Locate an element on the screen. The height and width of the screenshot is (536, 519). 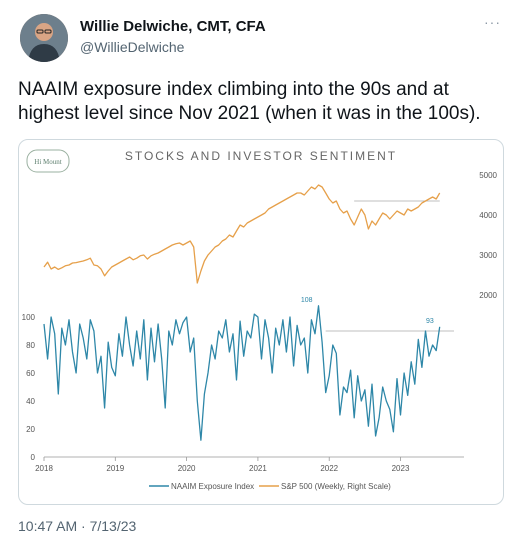
left-tick-label: 80 is located at coordinates (30, 345).